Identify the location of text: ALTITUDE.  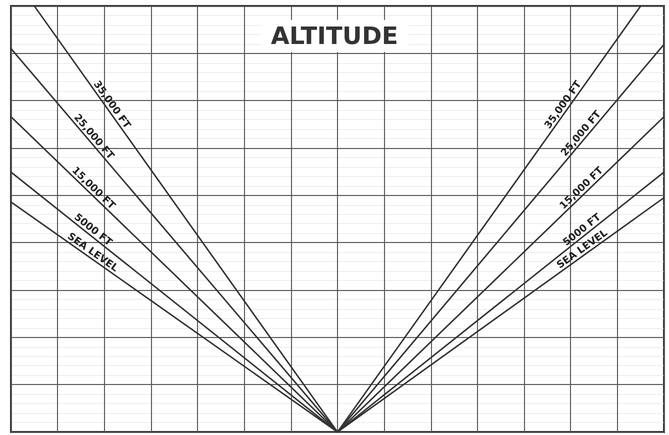
(334, 36).